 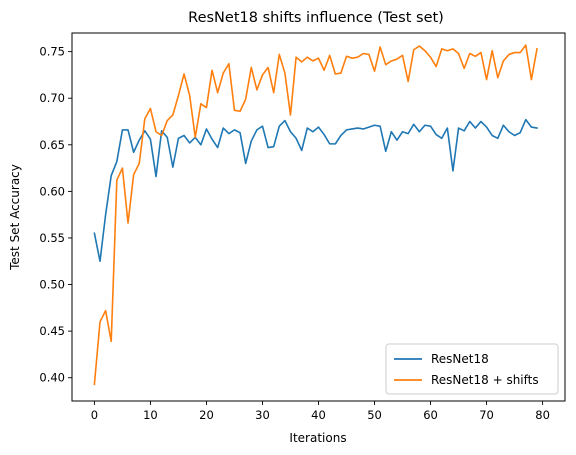 What do you see at coordinates (52, 145) in the screenshot?
I see `y-tick-label: 0.65` at bounding box center [52, 145].